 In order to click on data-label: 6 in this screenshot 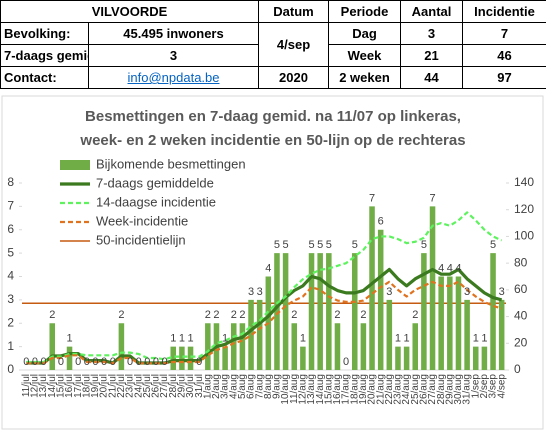, I will do `click(381, 222)`.